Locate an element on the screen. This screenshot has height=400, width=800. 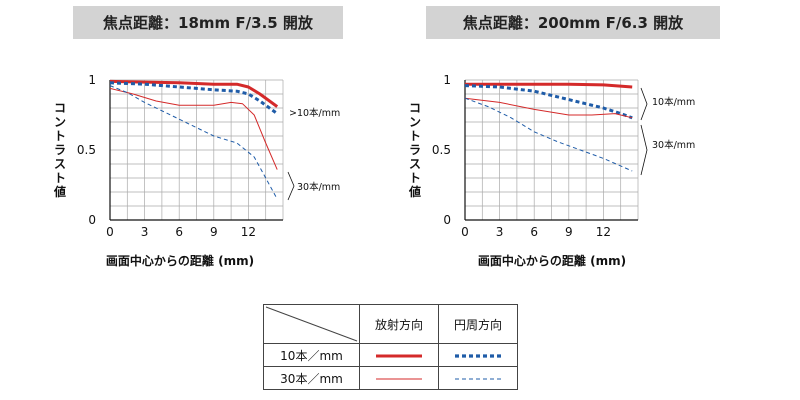
legend-row-label: 30本／mm is located at coordinates (311, 378).